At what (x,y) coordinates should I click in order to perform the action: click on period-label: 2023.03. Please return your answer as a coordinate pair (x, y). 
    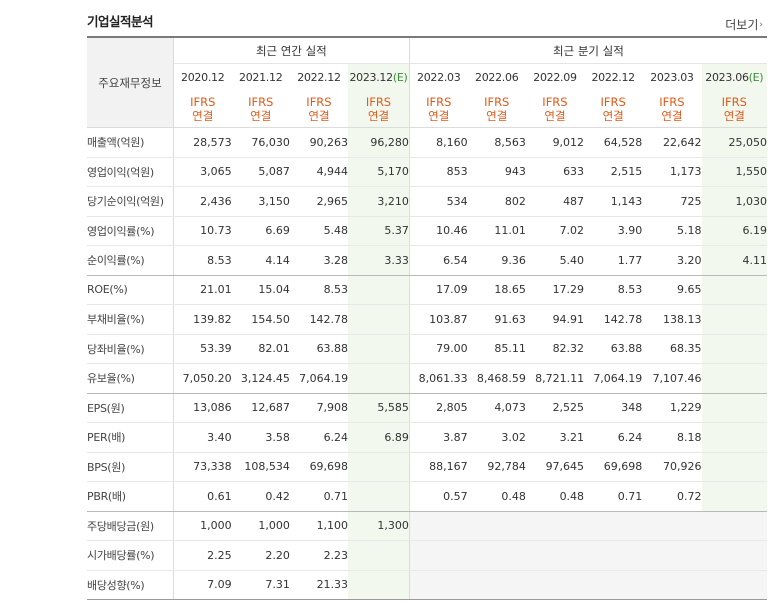
    Looking at the image, I should click on (672, 77).